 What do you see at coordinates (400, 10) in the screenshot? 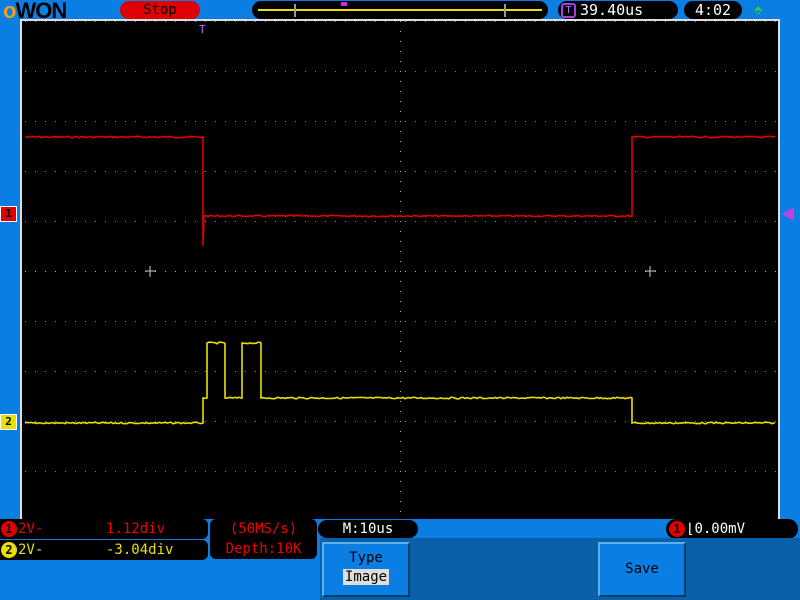
I see `timebase-position-indicator` at bounding box center [400, 10].